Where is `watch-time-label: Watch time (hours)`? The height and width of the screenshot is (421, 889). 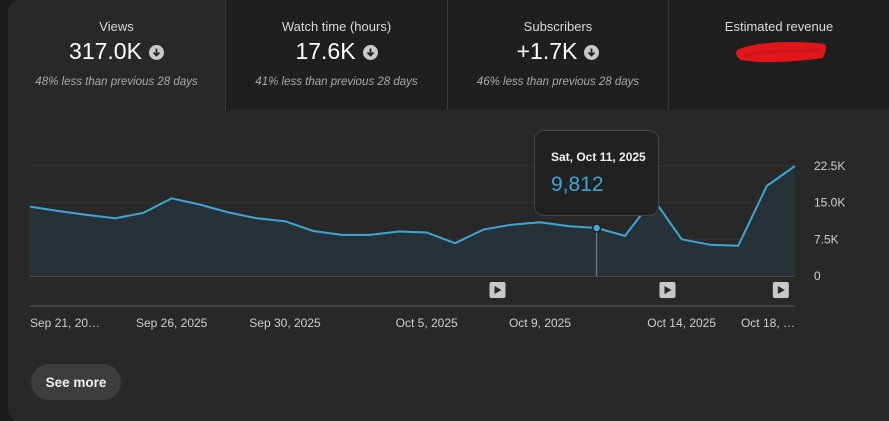
watch-time-label: Watch time (hours) is located at coordinates (336, 26).